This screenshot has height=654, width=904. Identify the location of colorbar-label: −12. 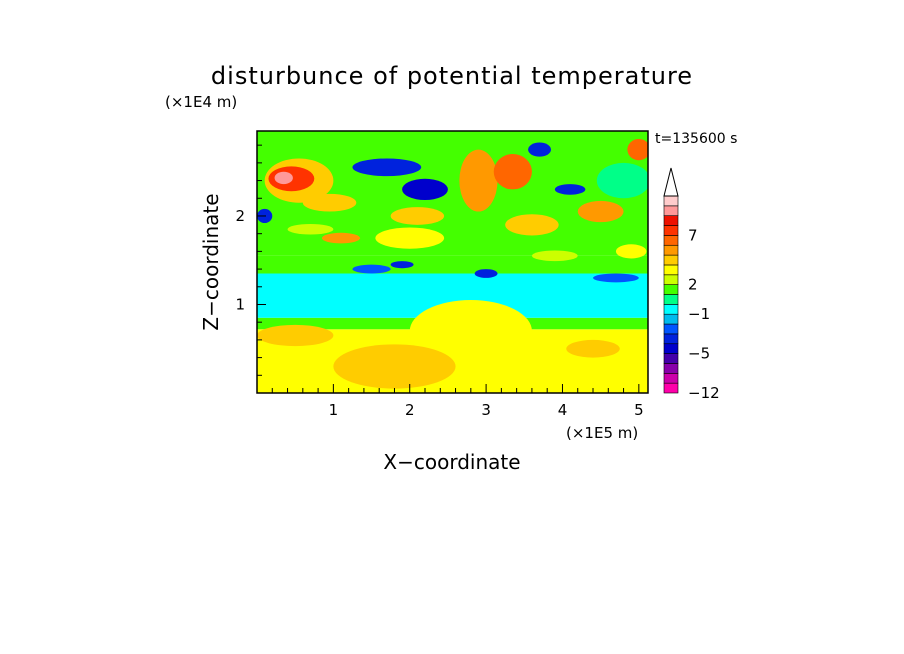
(704, 393).